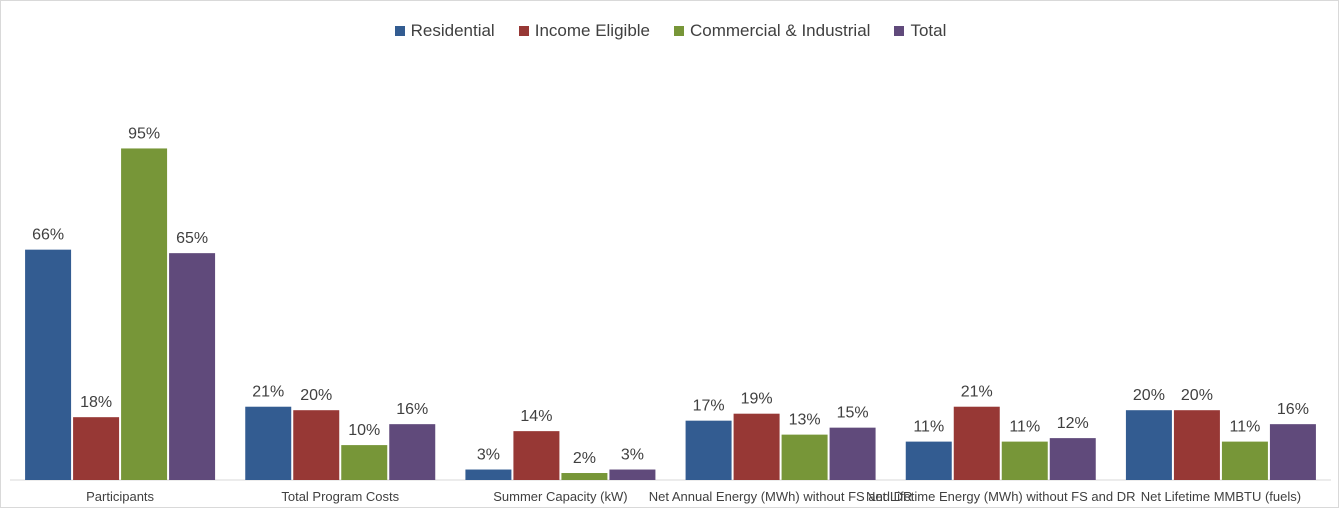  I want to click on legend-item: Commercial & Industrial, so click(772, 31).